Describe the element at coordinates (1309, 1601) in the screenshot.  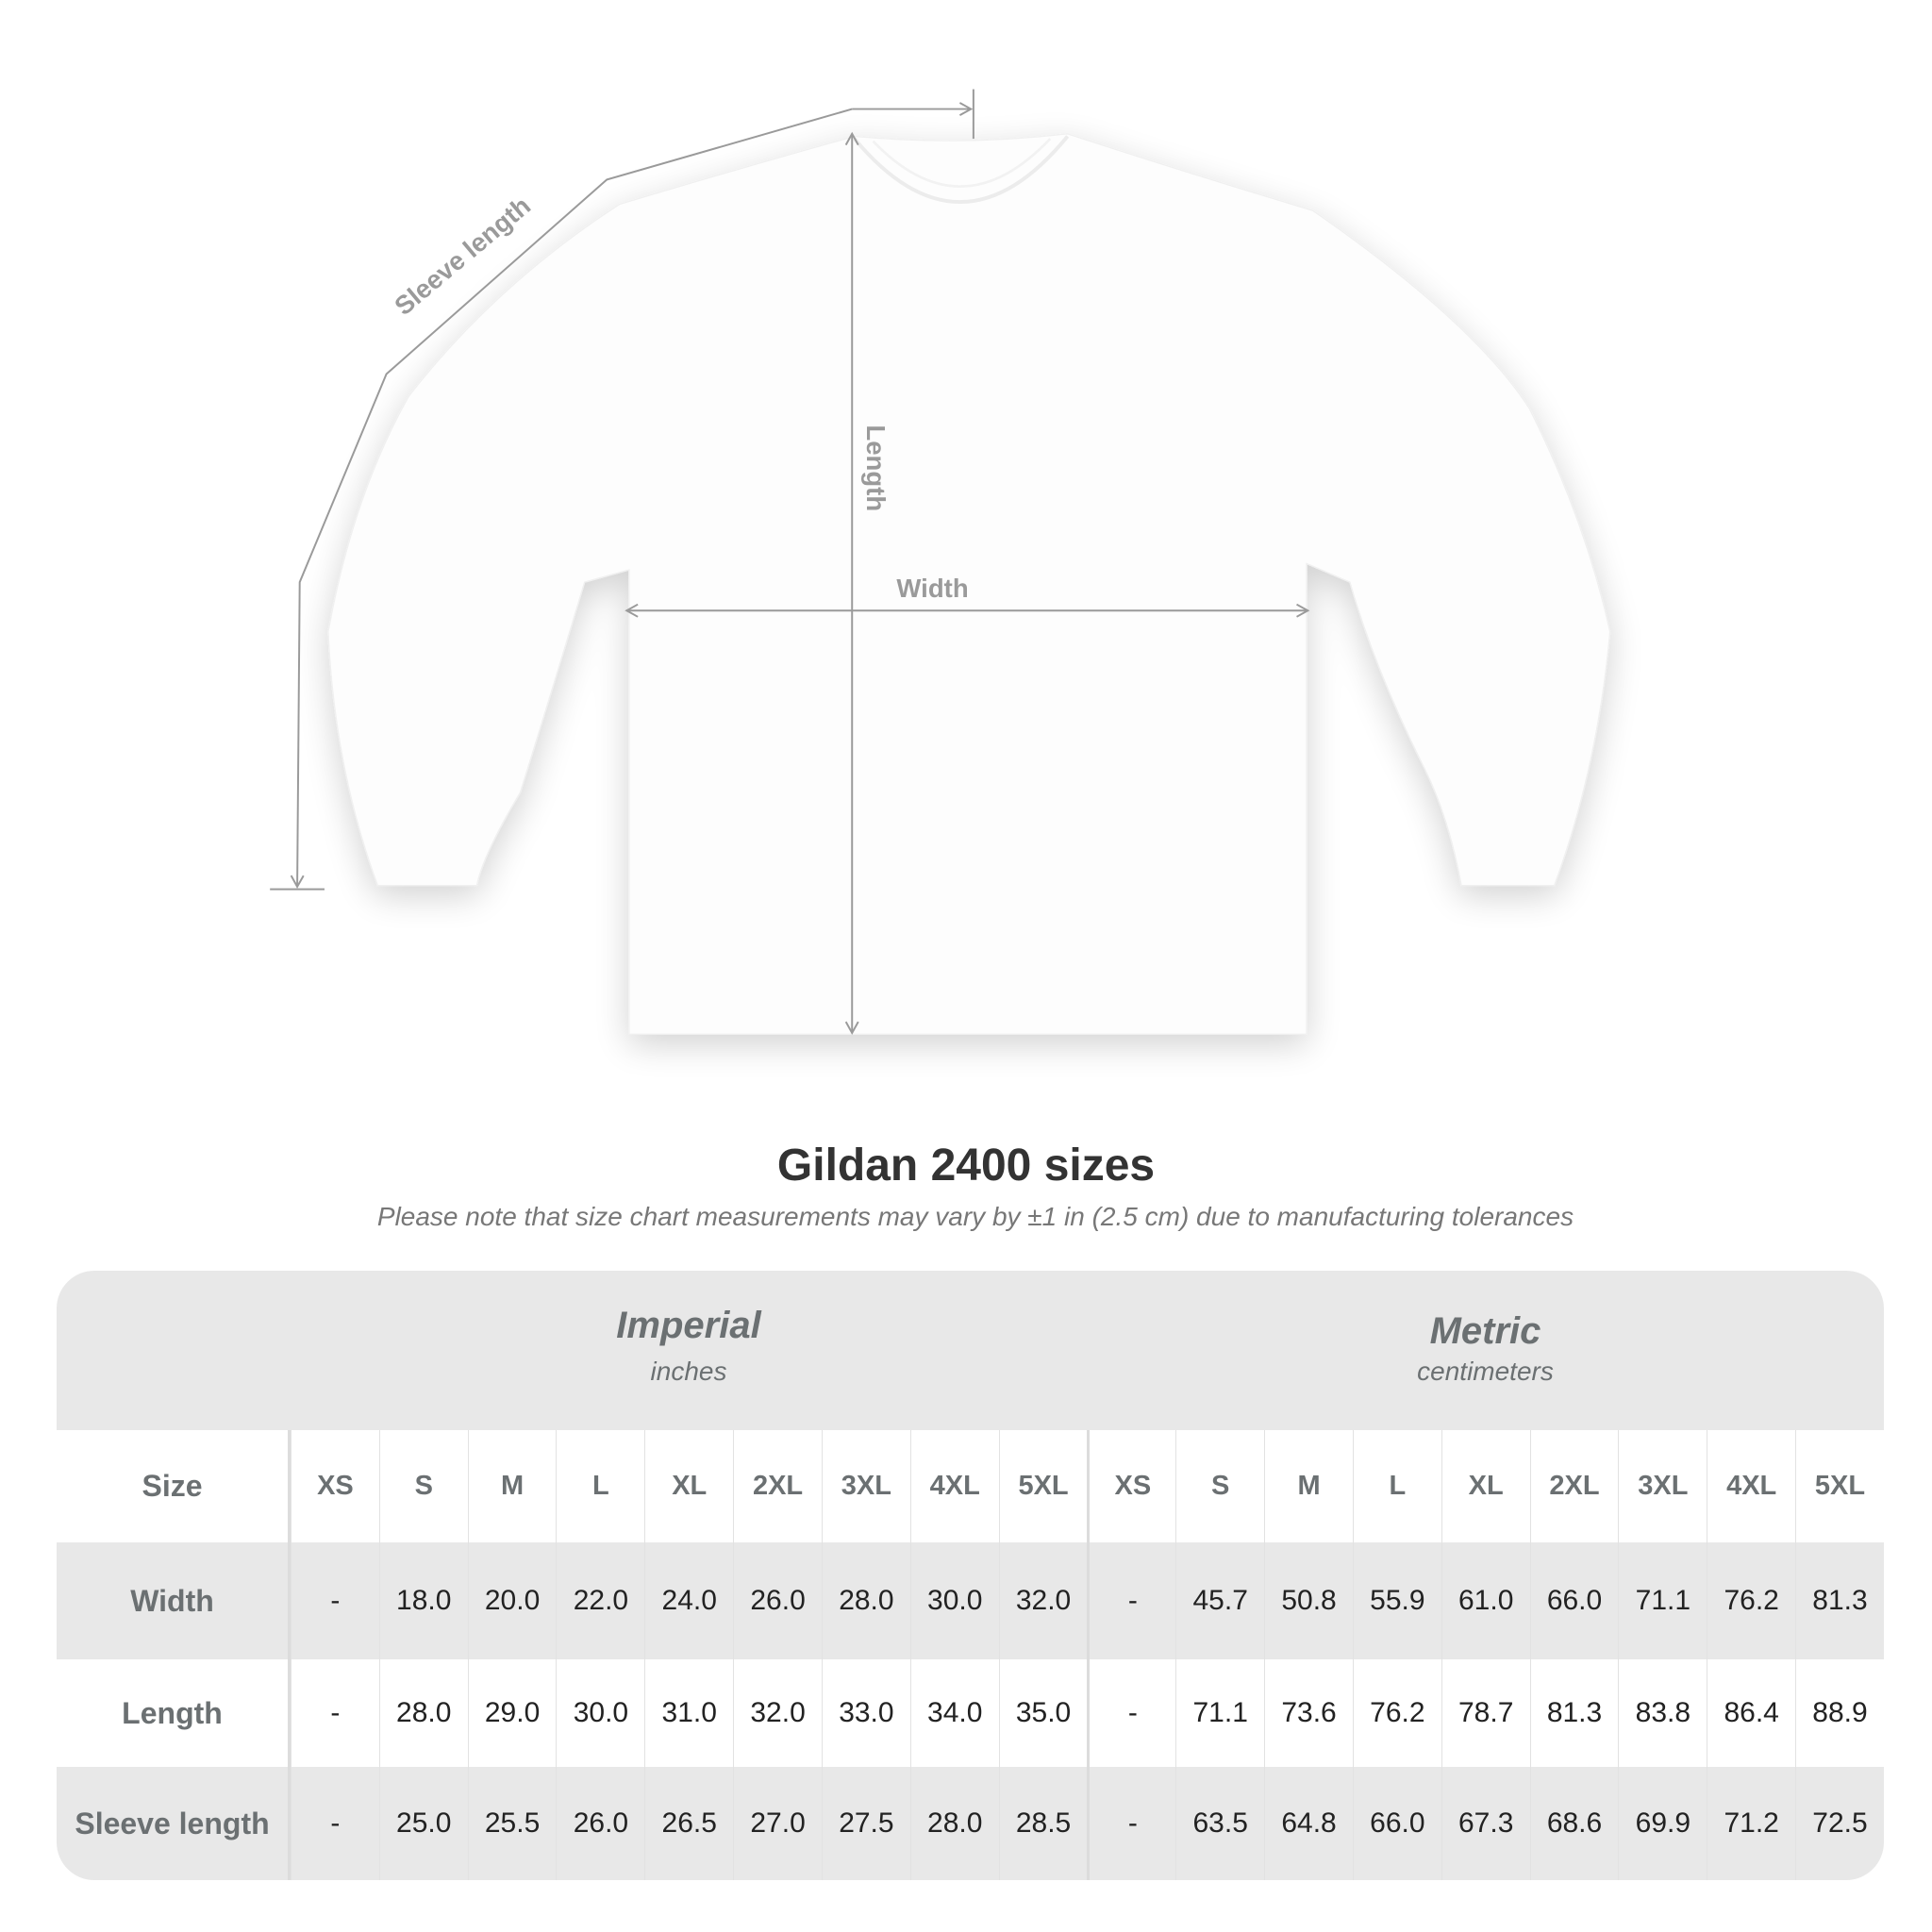
I see `metric-value-cell: 50.8` at that location.